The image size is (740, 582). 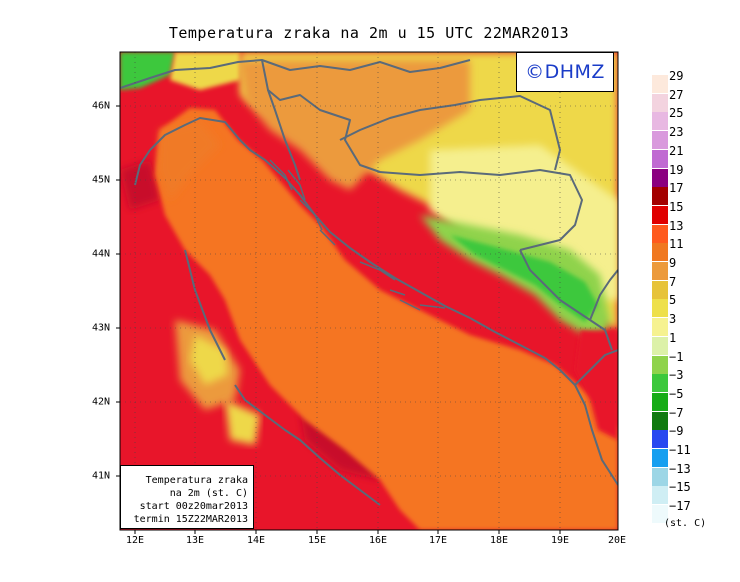 What do you see at coordinates (673, 319) in the screenshot?
I see `legend-tick-label: 3` at bounding box center [673, 319].